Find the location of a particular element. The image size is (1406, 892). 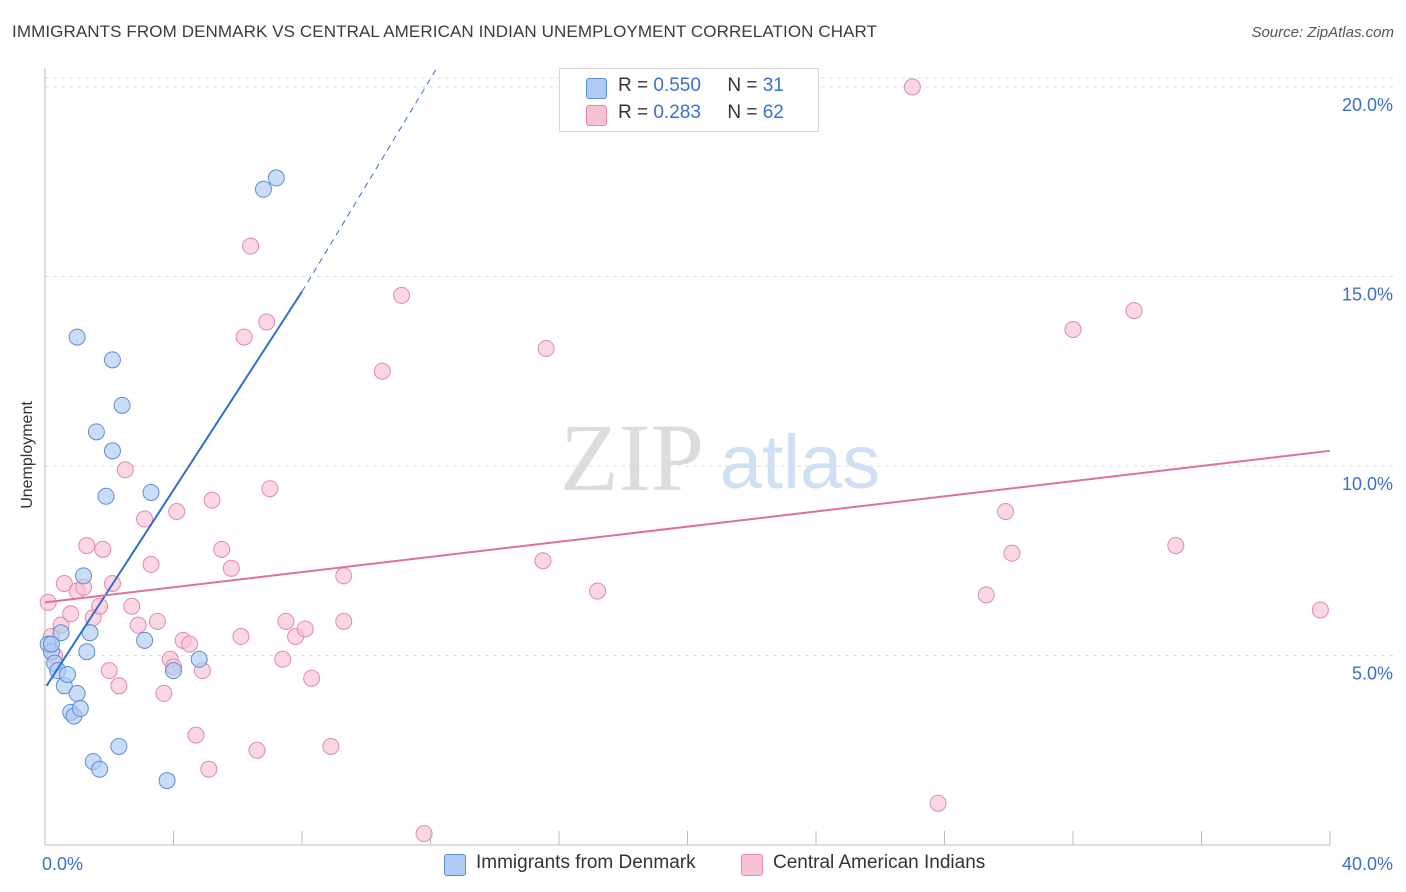

central-american-indians-swatch is located at coordinates (596, 115).